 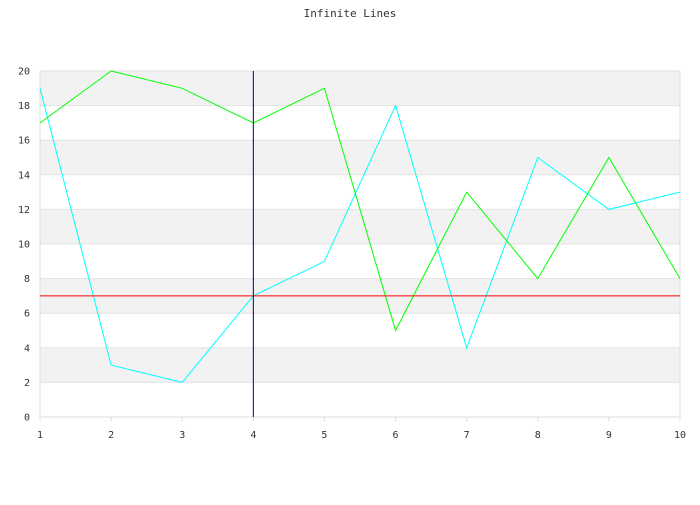 I want to click on x-tick-label: 7, so click(x=467, y=435).